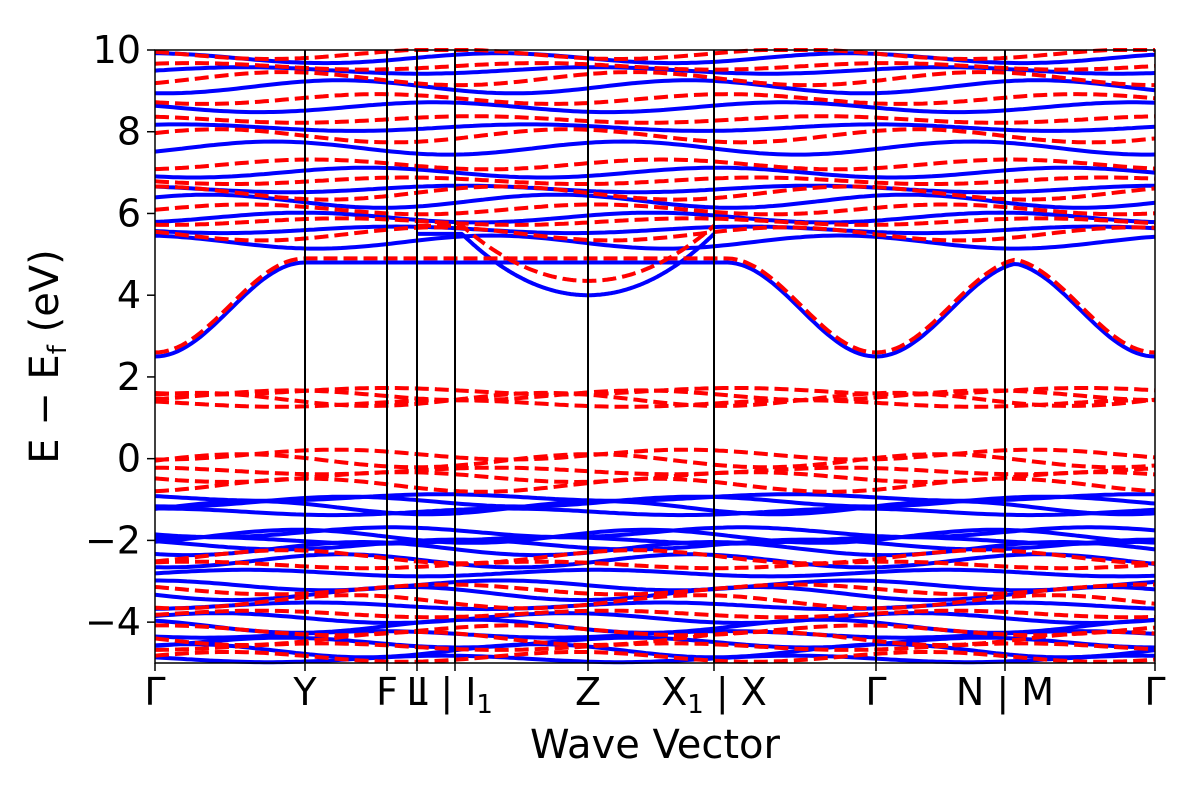 The image size is (1200, 800). I want to click on y-axis-title-sub: f, so click(58, 349).